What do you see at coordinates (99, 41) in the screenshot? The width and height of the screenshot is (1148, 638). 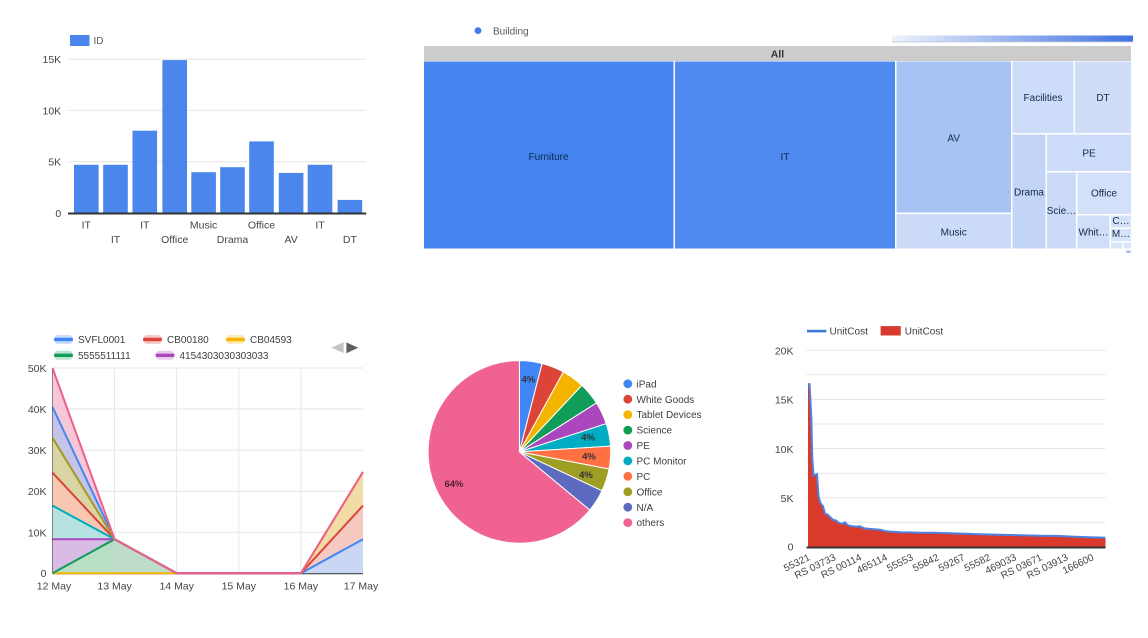 I see `svg-text: ID` at bounding box center [99, 41].